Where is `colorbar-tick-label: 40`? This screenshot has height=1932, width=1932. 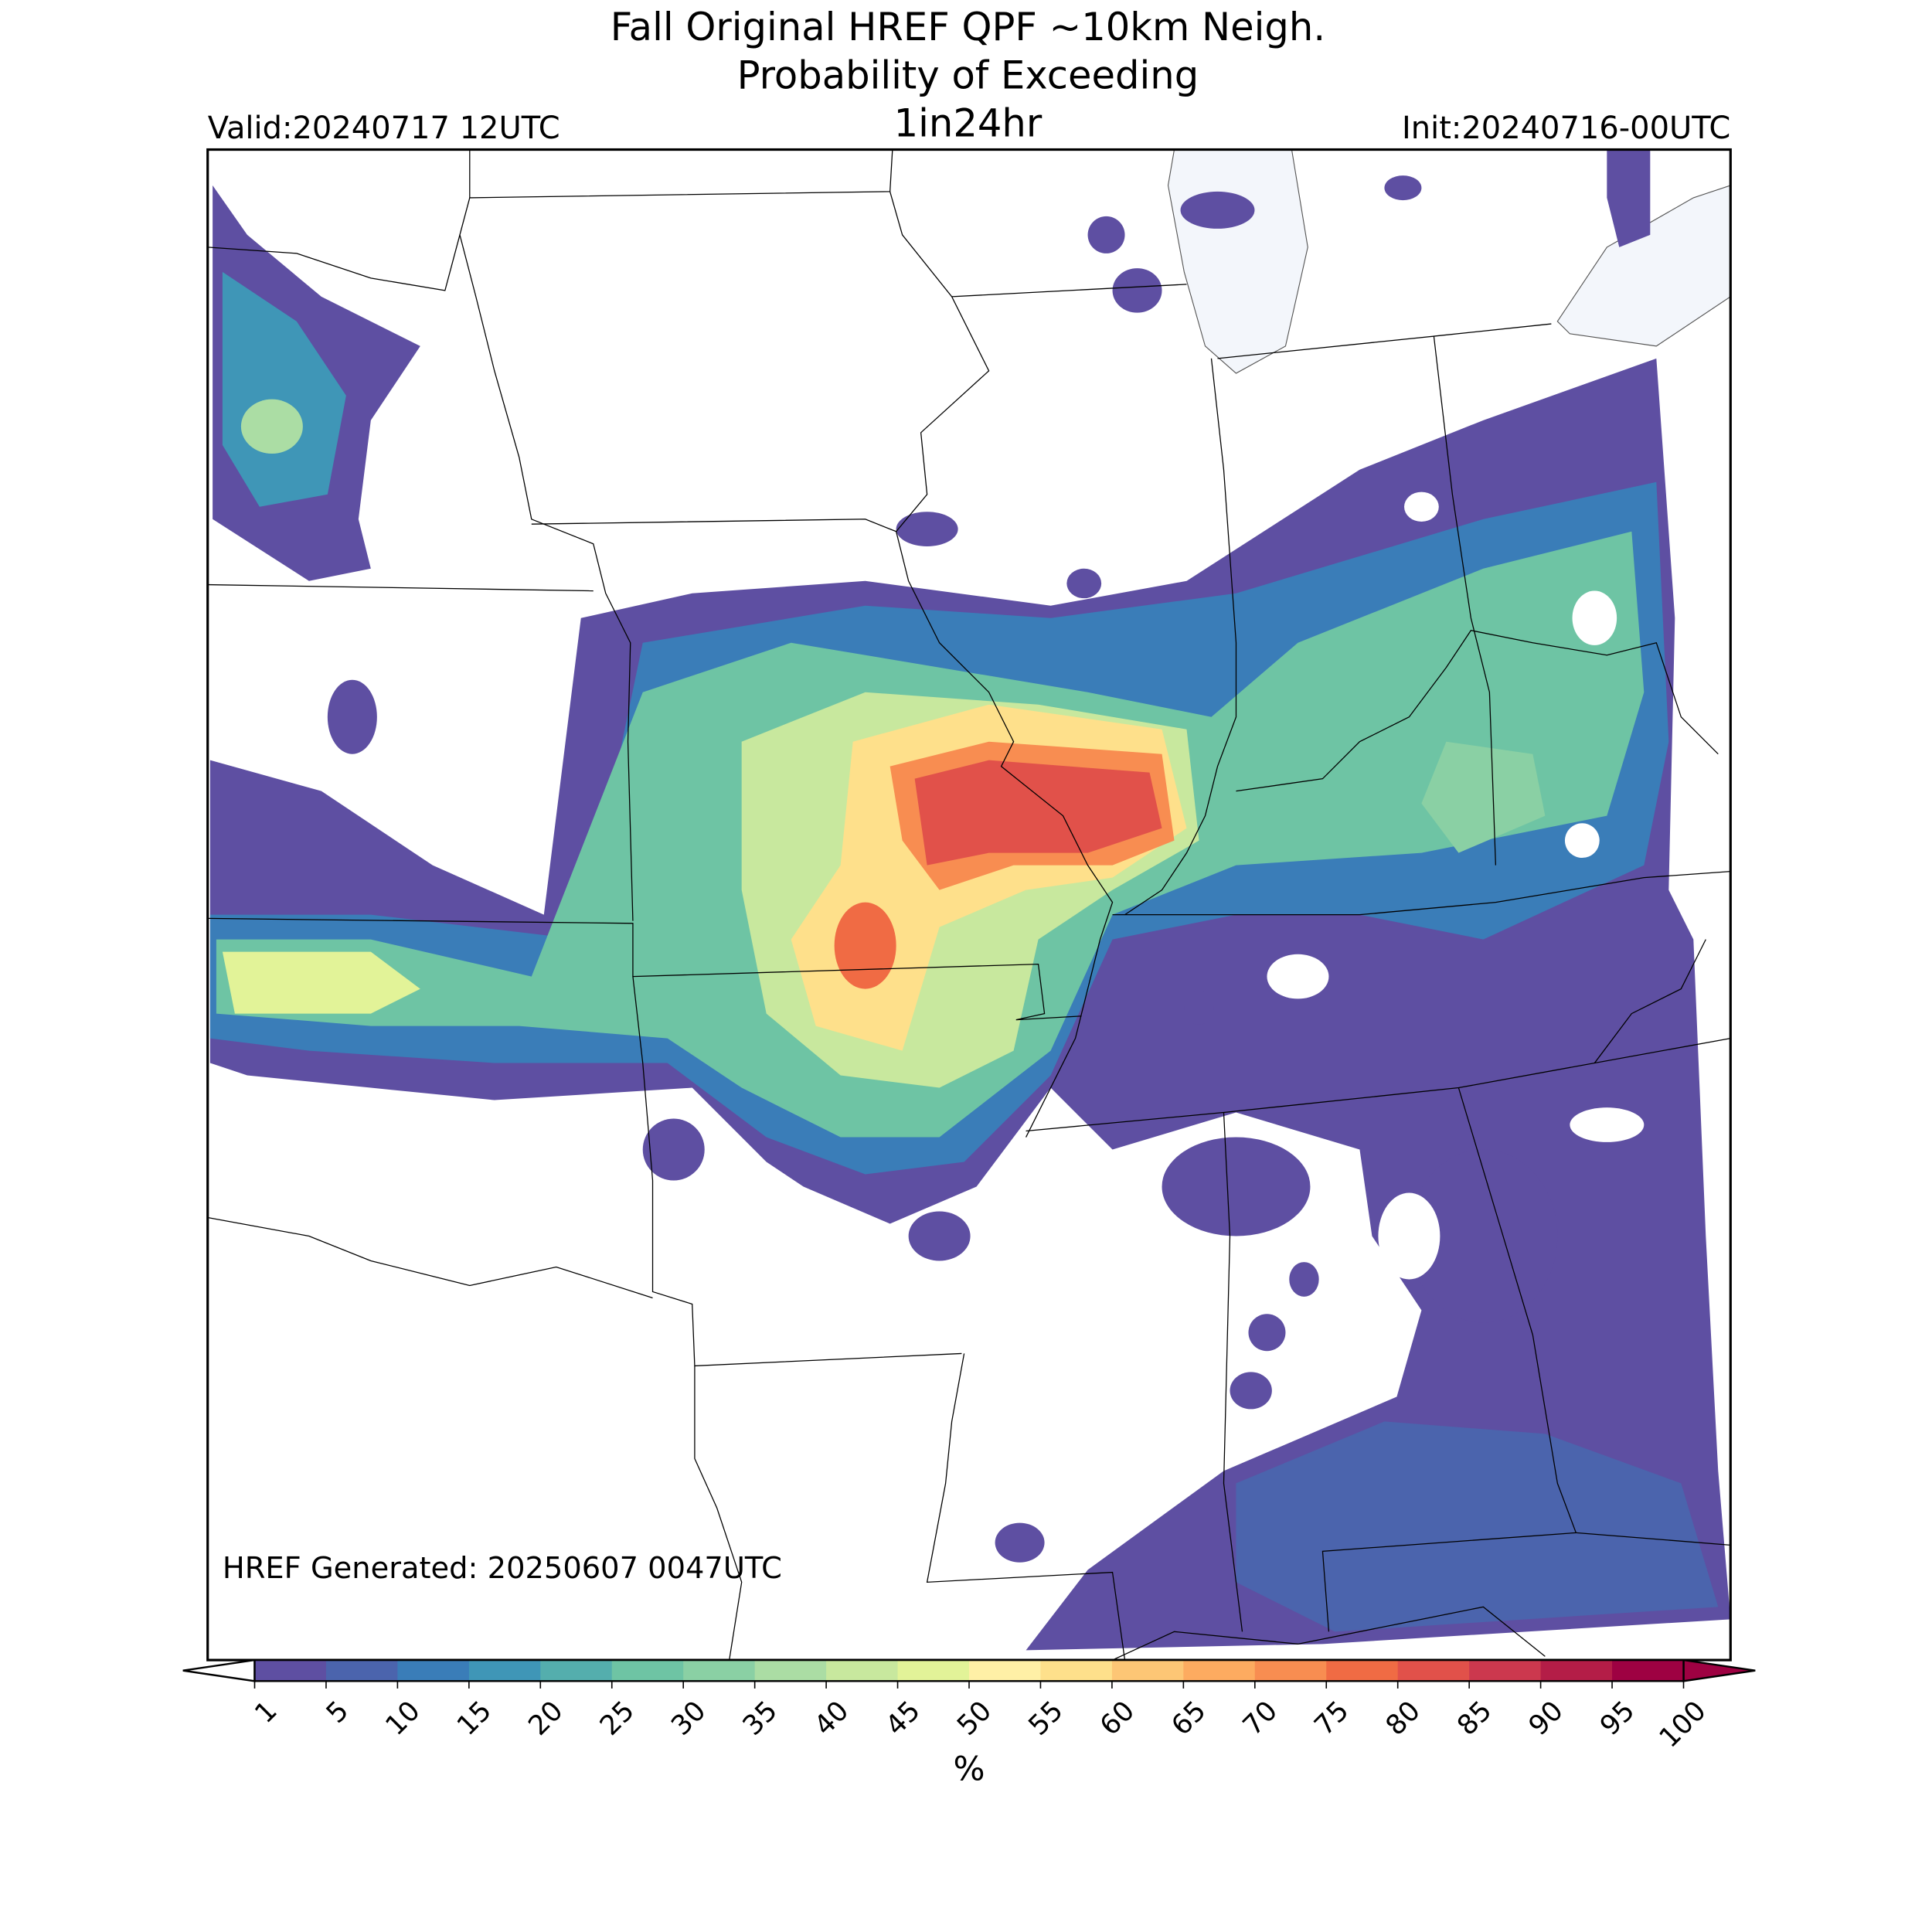
colorbar-tick-label: 40 is located at coordinates (832, 1718).